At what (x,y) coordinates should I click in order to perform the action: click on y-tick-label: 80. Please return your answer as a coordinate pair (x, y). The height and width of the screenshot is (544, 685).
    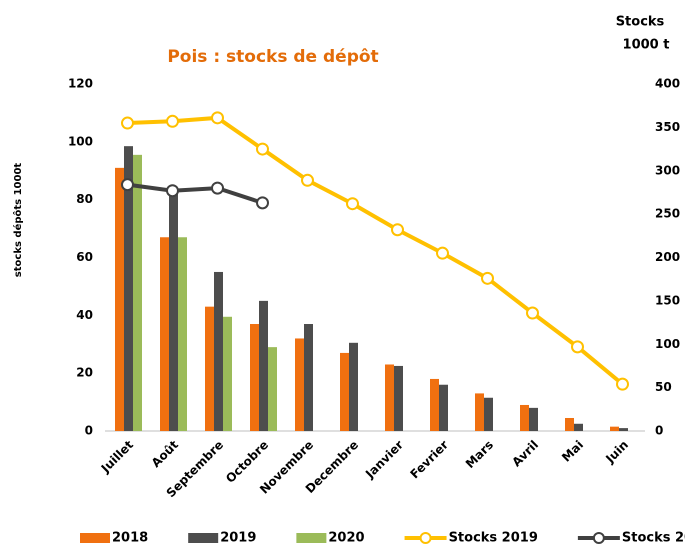
    Looking at the image, I should click on (84, 199).